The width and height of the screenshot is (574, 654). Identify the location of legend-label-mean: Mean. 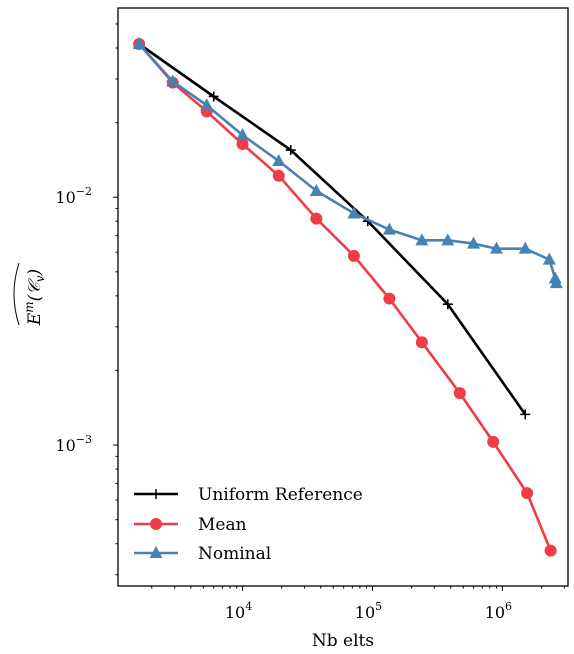
(222, 525).